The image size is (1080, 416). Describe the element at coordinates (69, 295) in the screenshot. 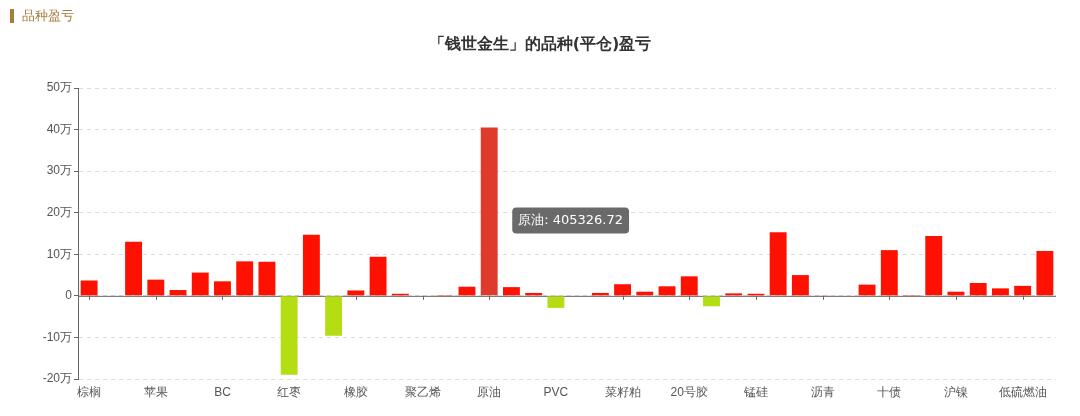

I see `y-tick-label: 0` at that location.